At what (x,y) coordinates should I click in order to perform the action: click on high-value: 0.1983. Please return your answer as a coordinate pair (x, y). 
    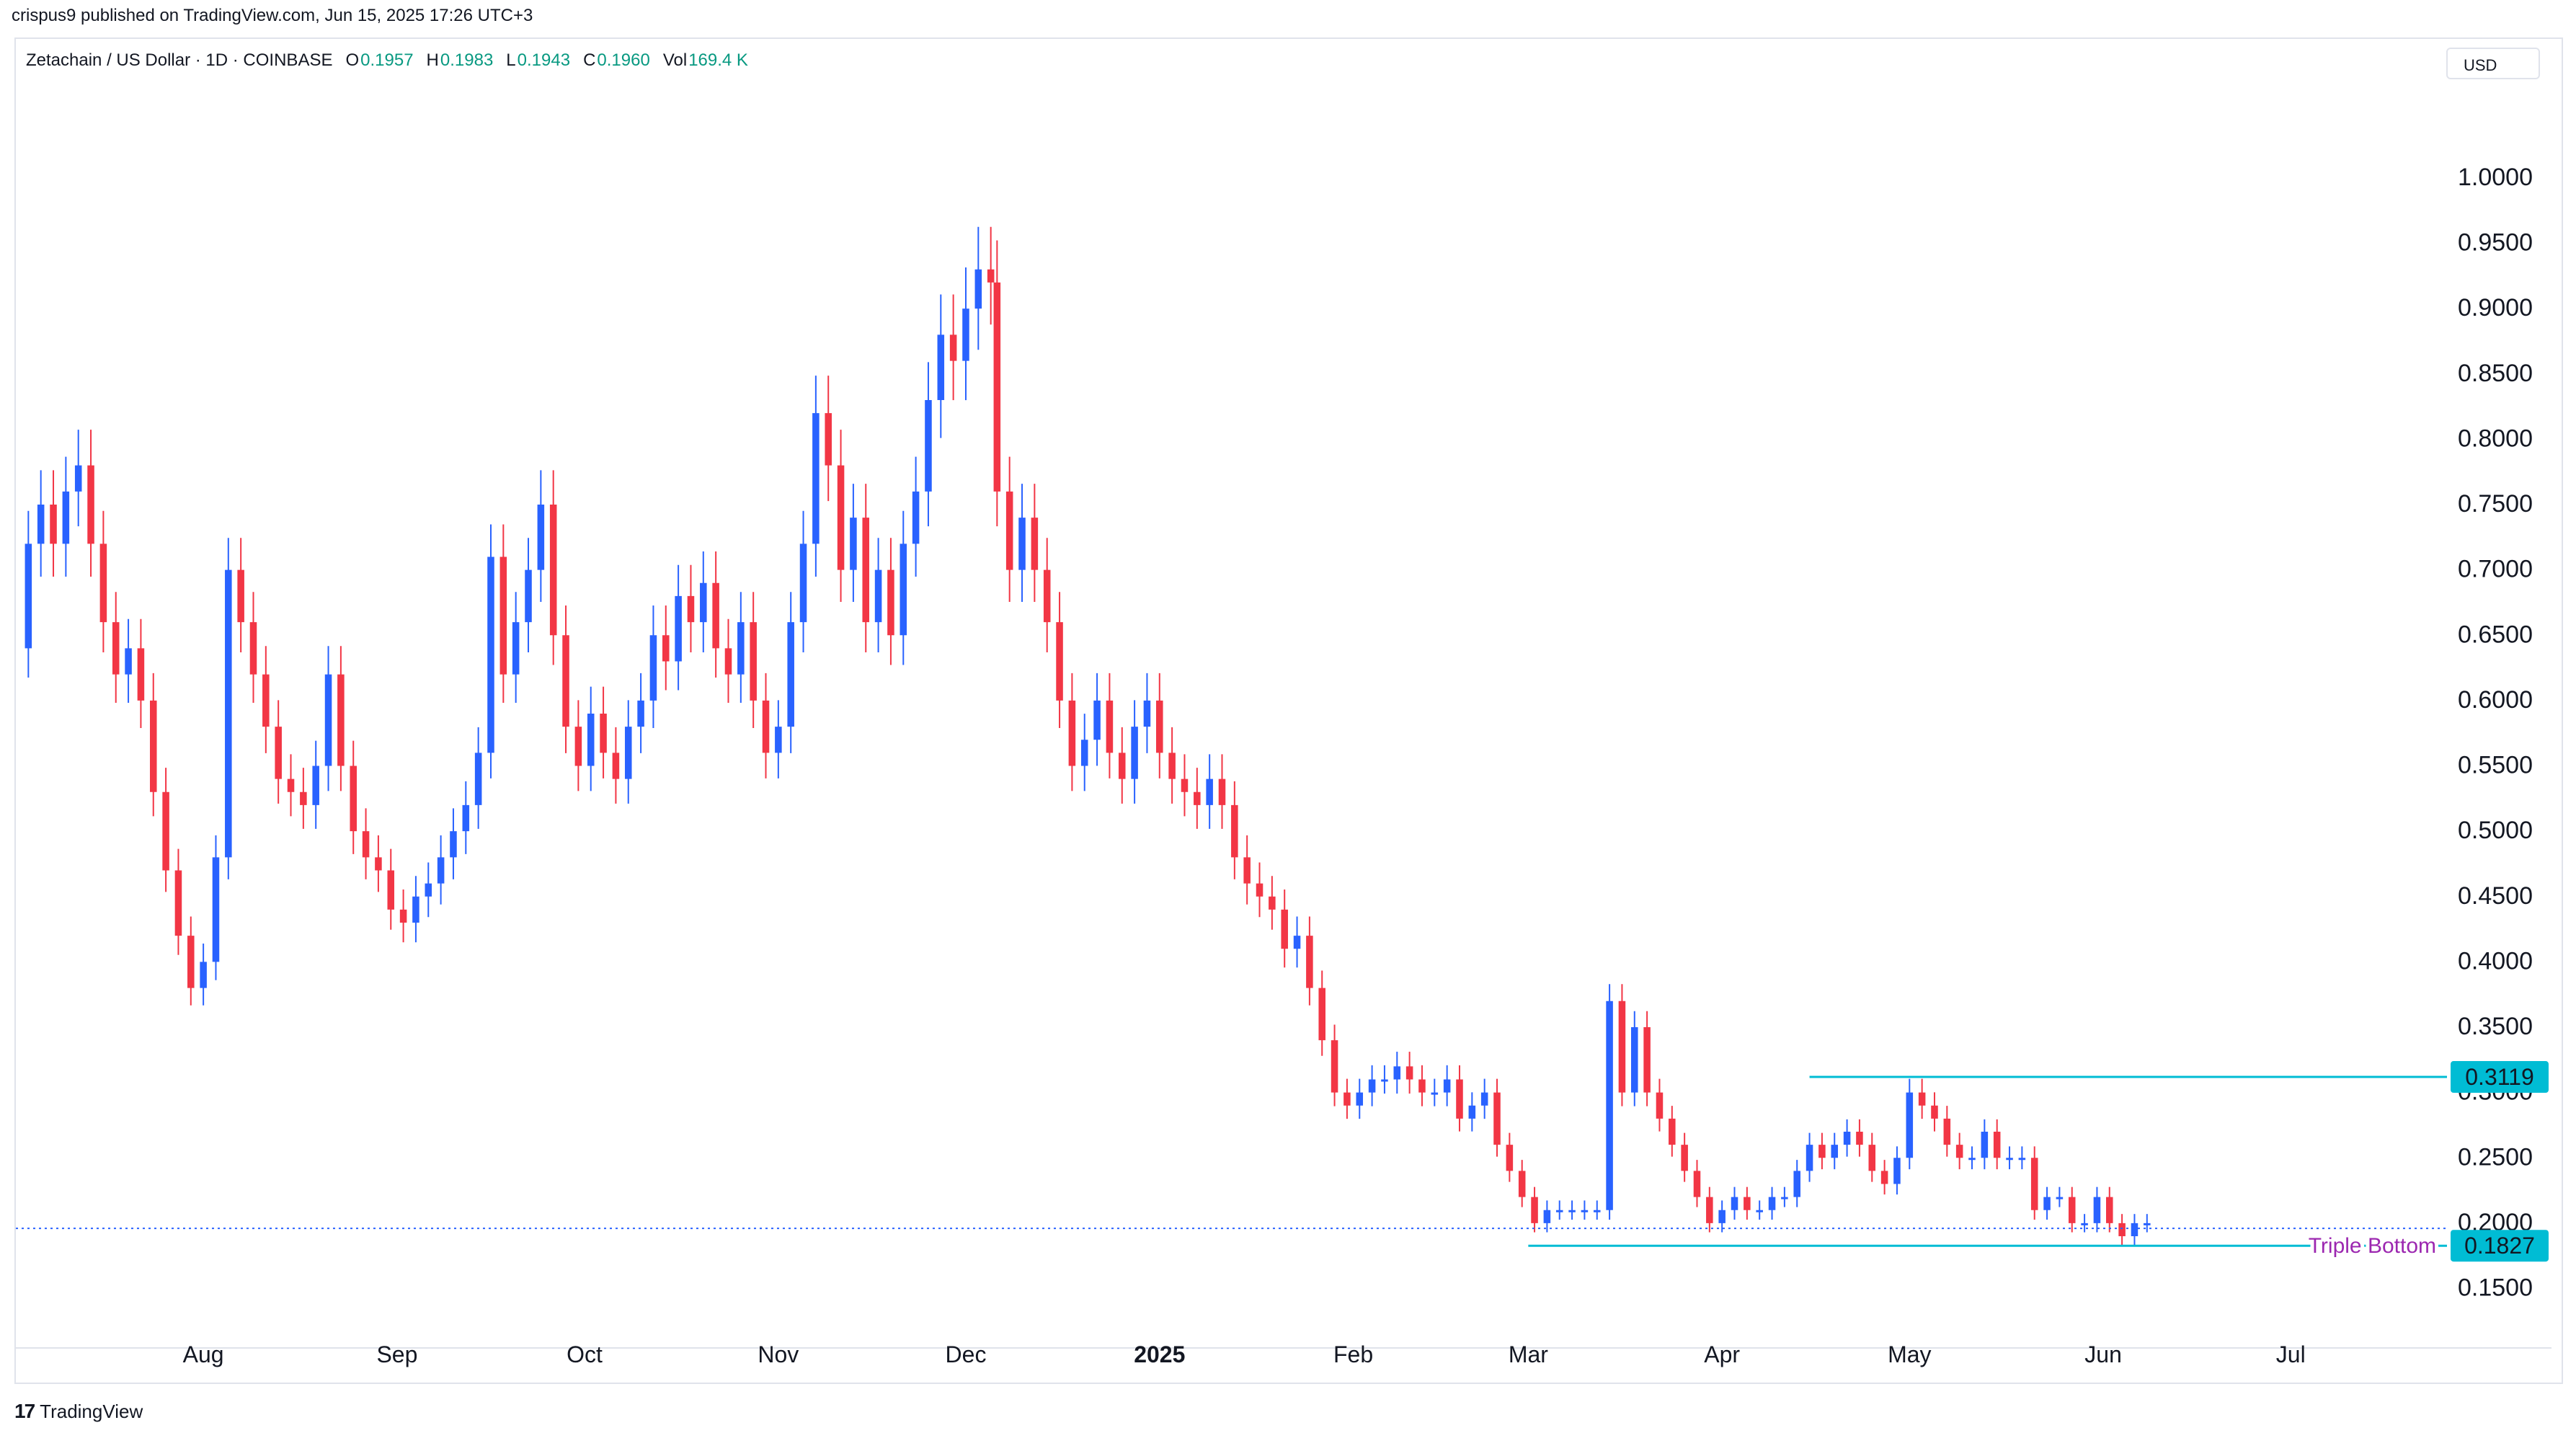
    Looking at the image, I should click on (467, 60).